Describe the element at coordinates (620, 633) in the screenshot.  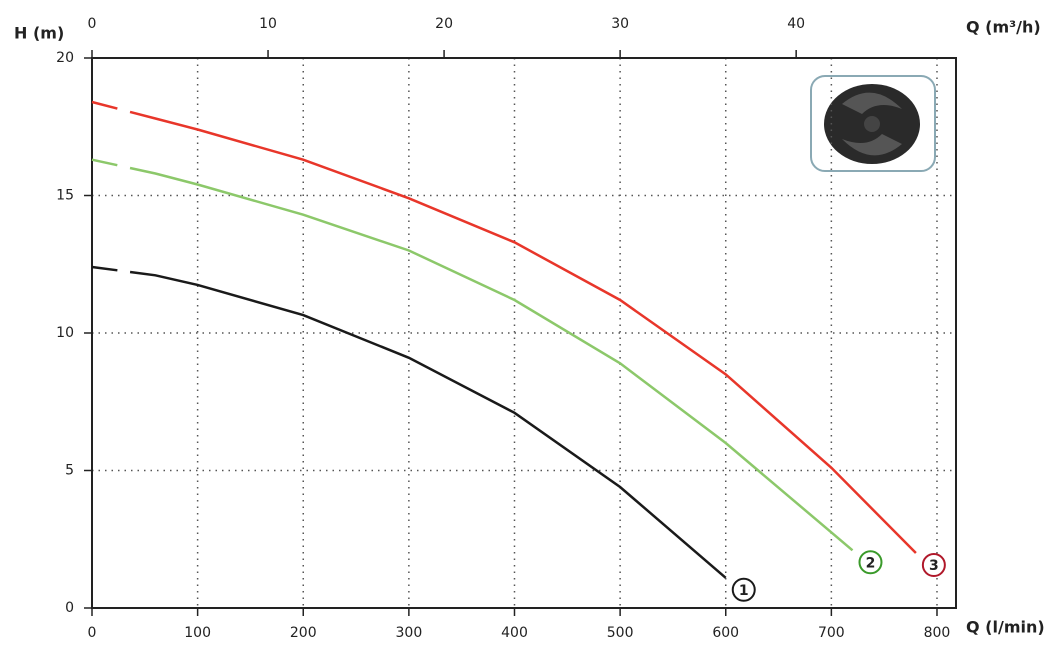
I see `x-tick-label: 500` at that location.